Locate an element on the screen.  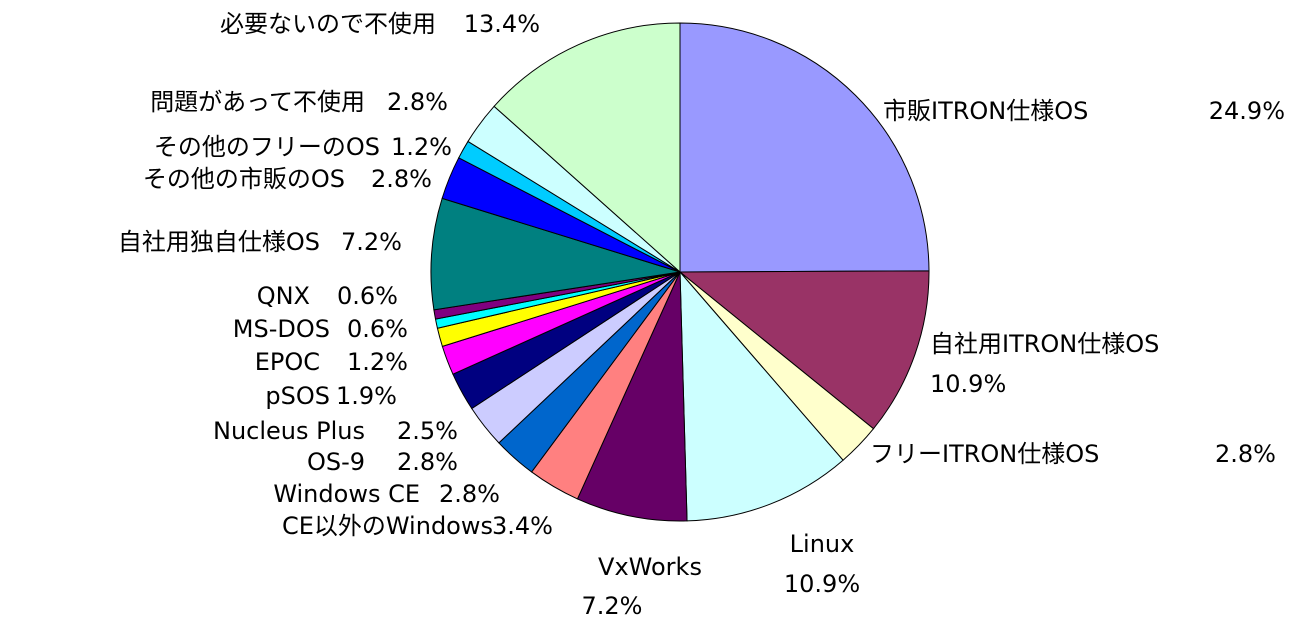
value-label: 3.4% is located at coordinates (522, 526).